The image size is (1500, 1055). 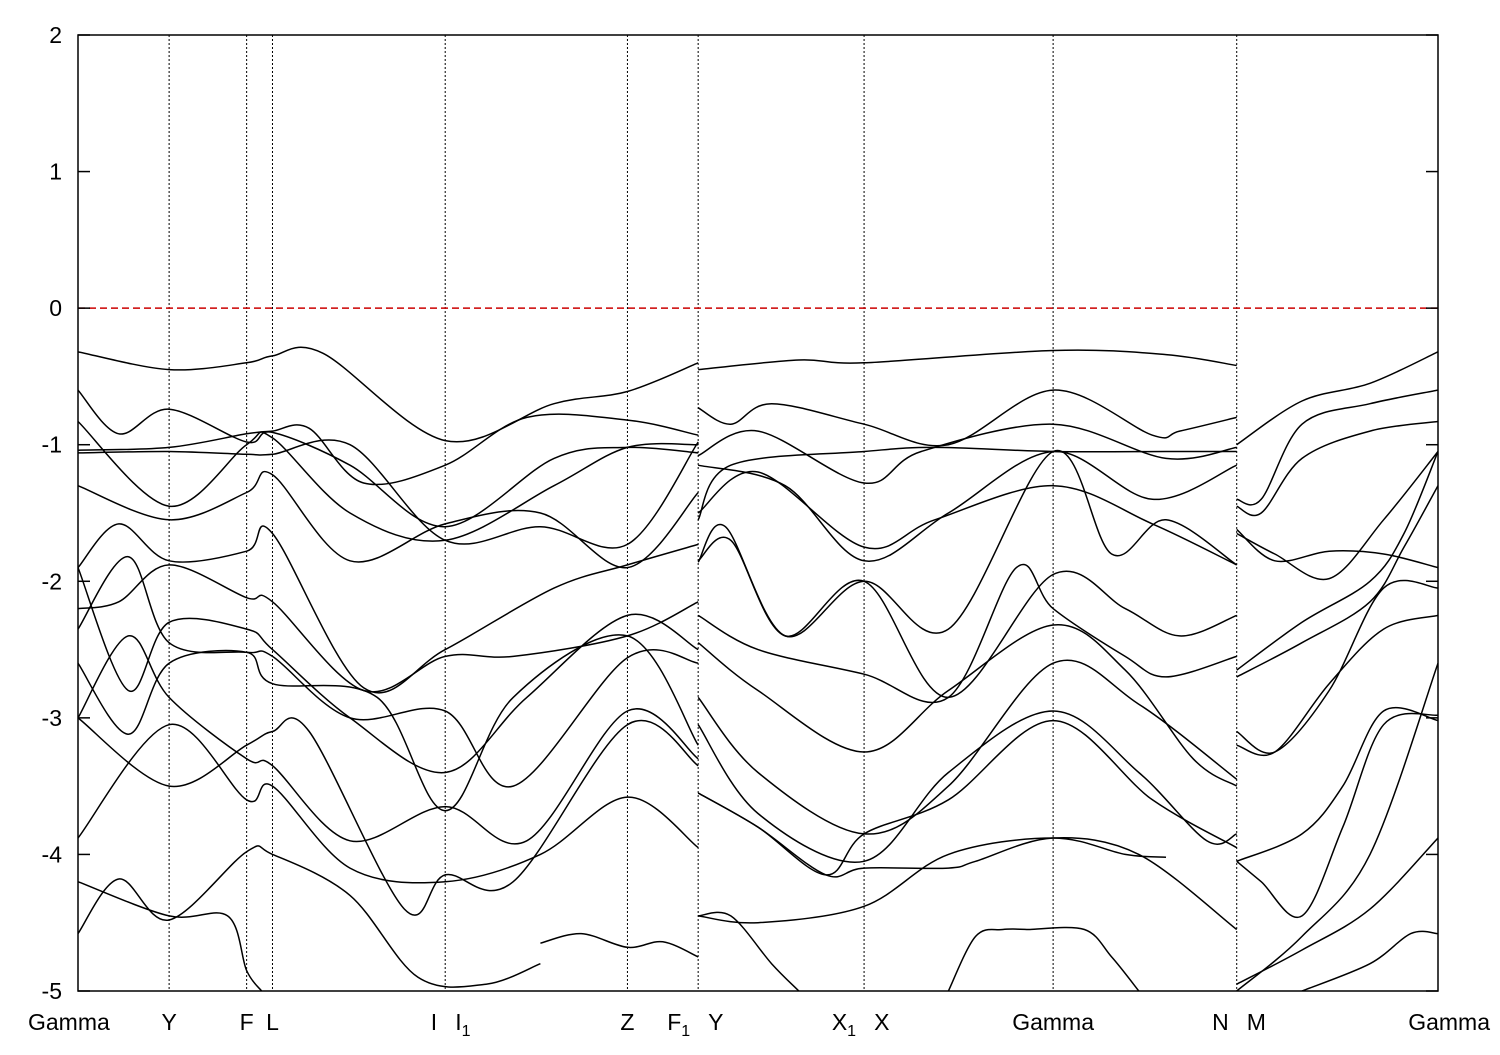 What do you see at coordinates (434, 1022) in the screenshot?
I see `x-tick-label: I` at bounding box center [434, 1022].